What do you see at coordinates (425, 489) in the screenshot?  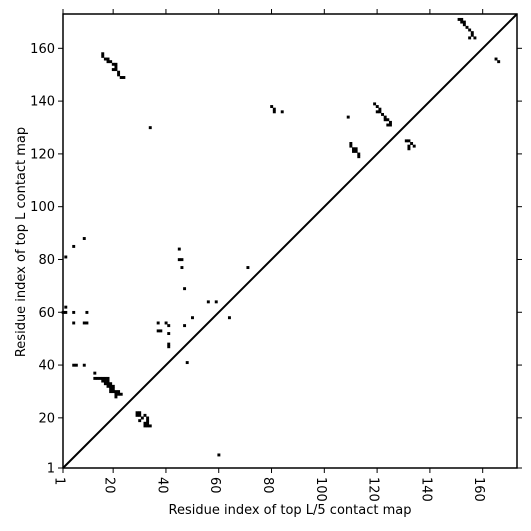 I see `x-tick-label: 140` at bounding box center [425, 489].